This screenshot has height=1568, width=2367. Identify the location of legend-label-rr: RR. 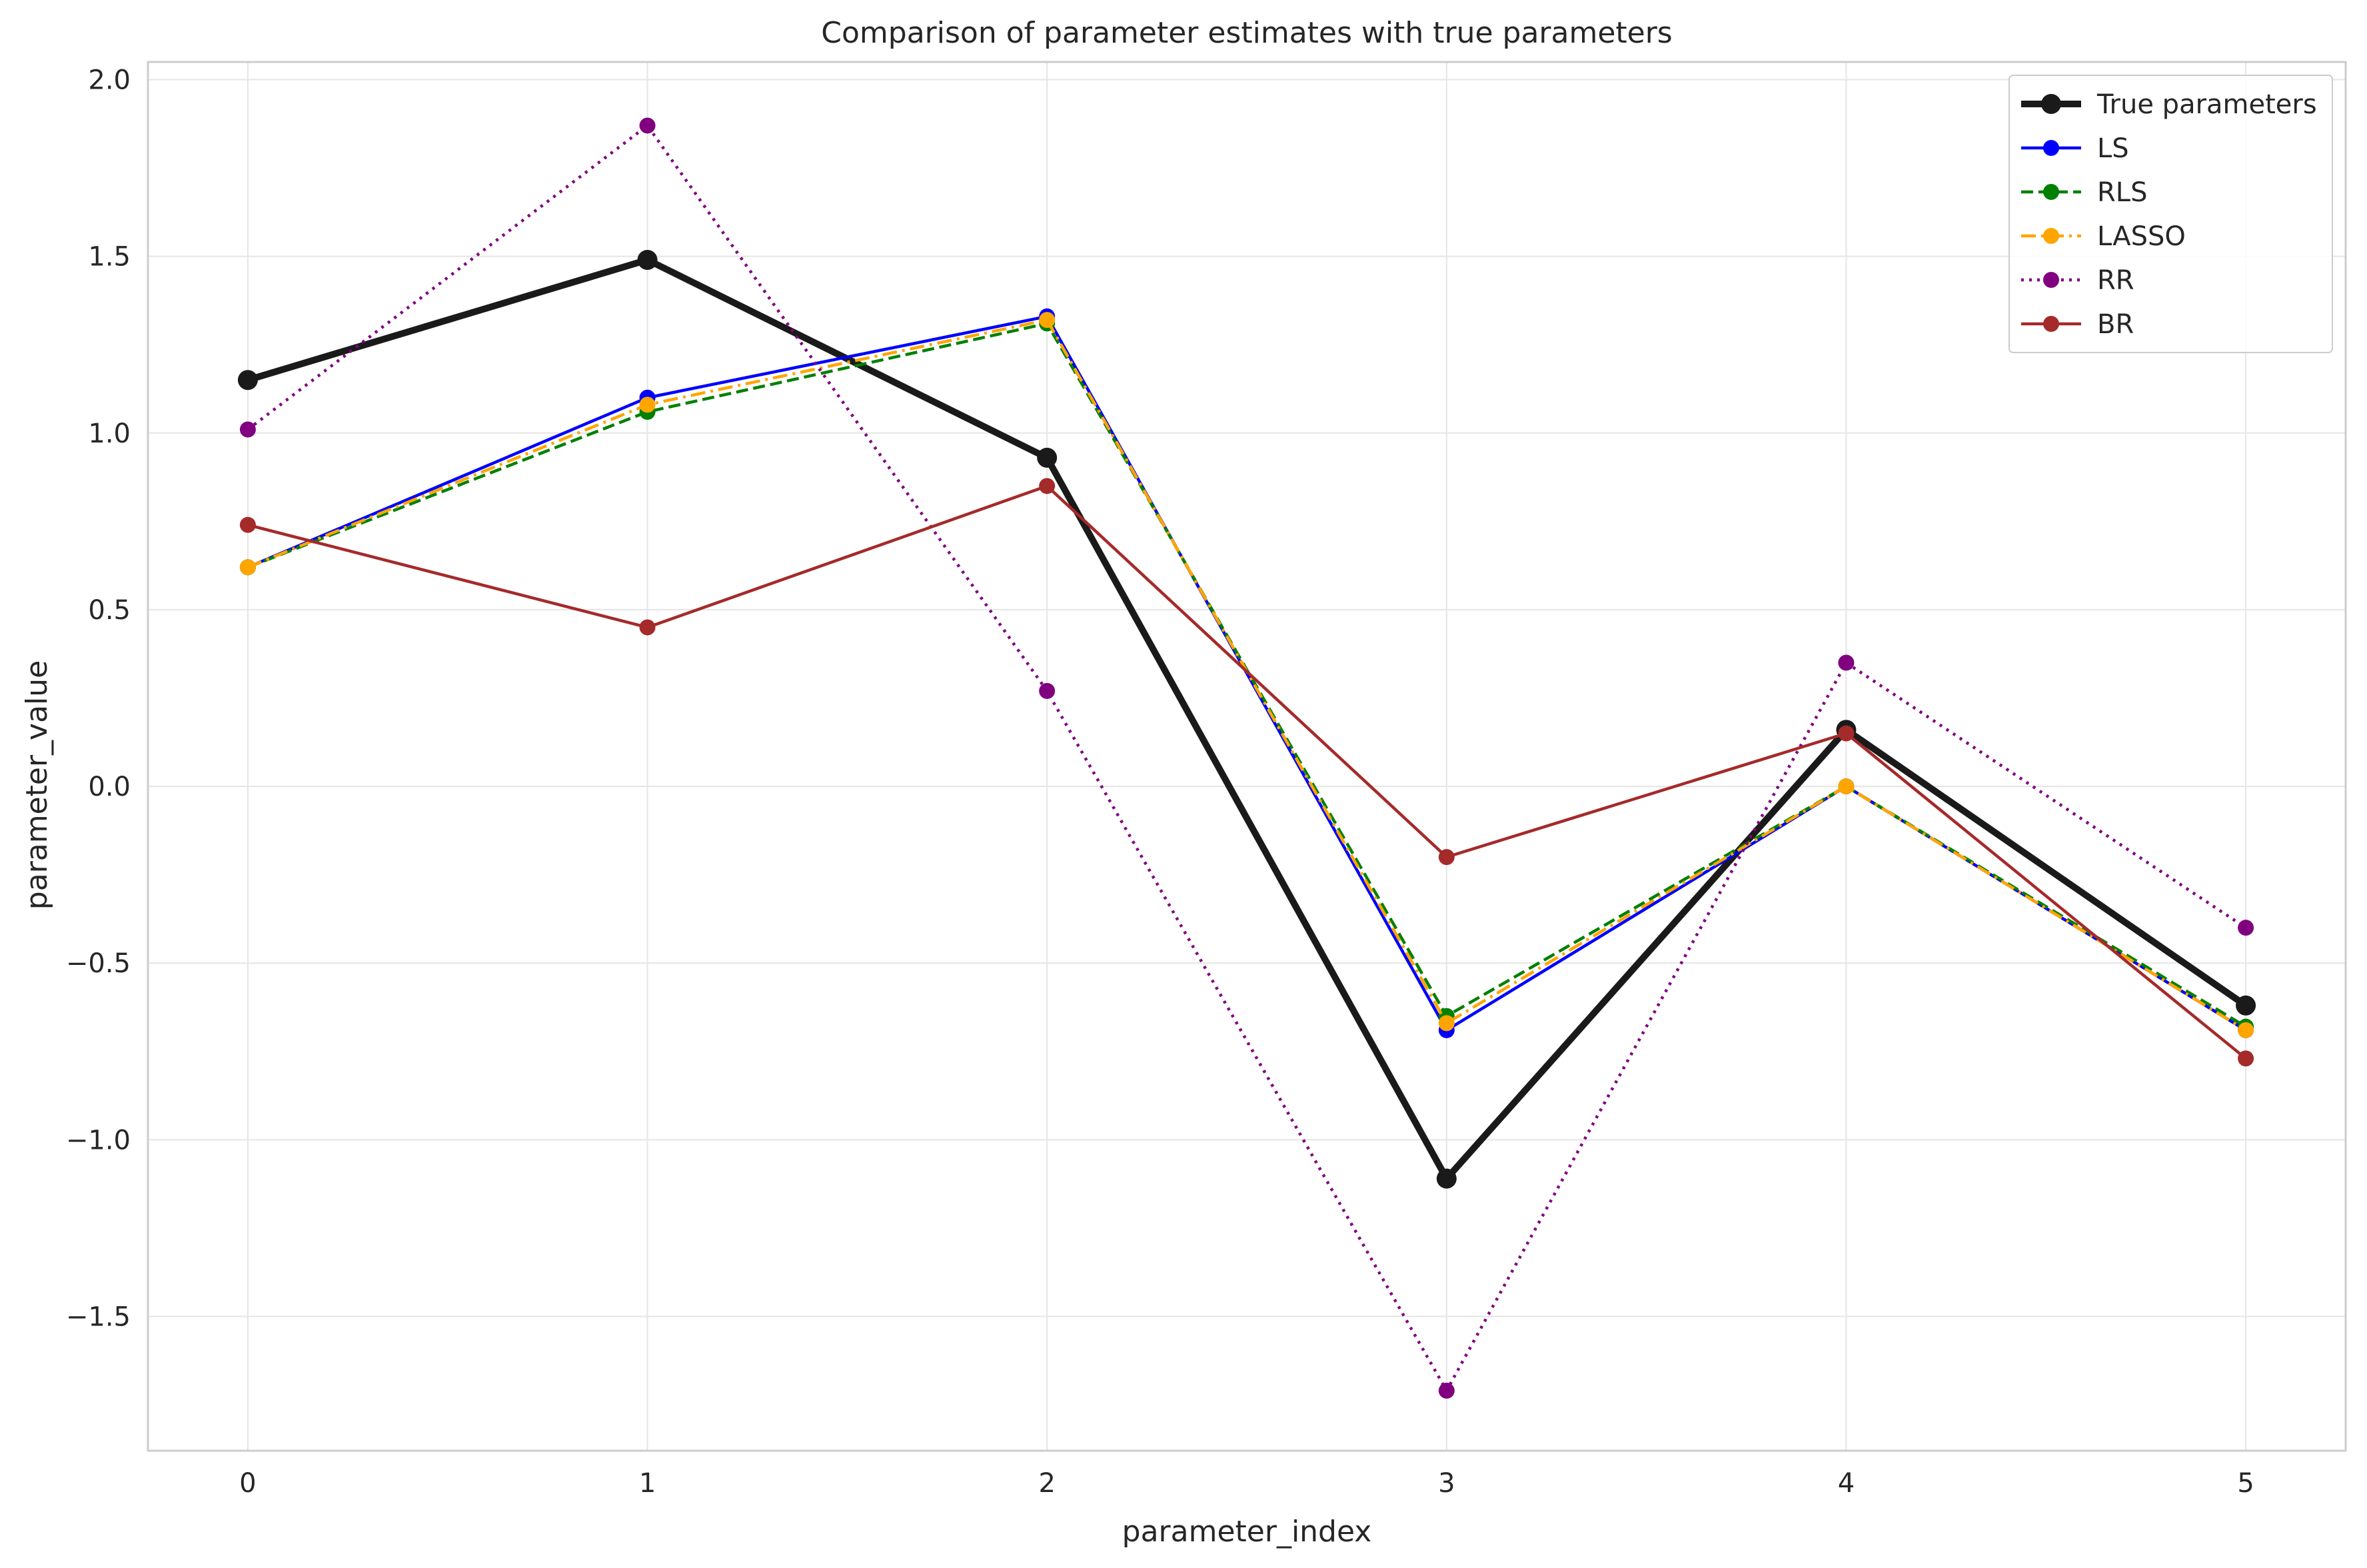
(2115, 280).